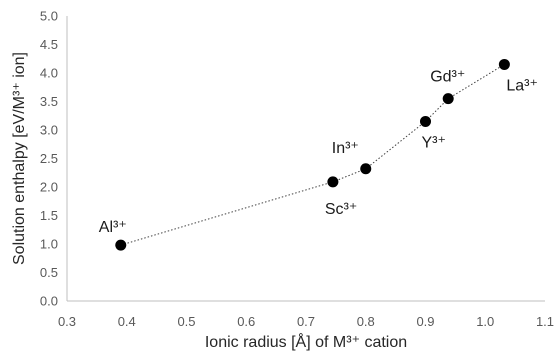  What do you see at coordinates (127, 321) in the screenshot?
I see `x-tick-label: 0.4` at bounding box center [127, 321].